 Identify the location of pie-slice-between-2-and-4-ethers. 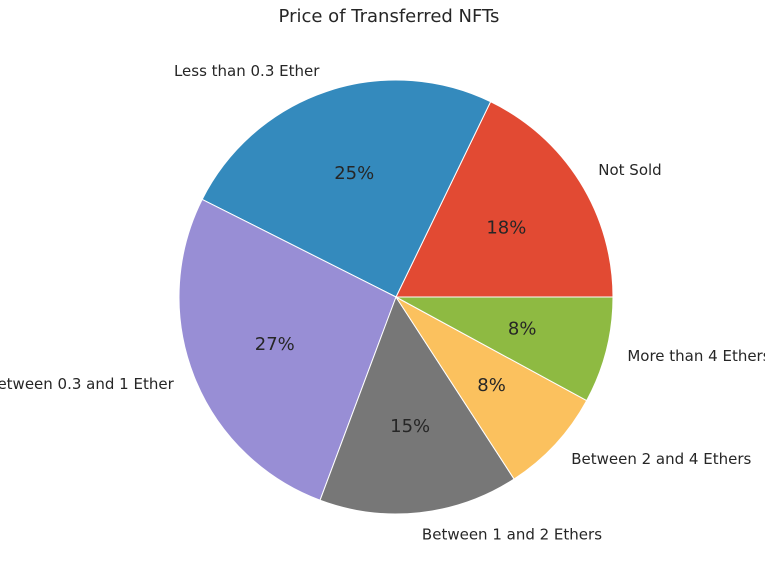
(491, 388).